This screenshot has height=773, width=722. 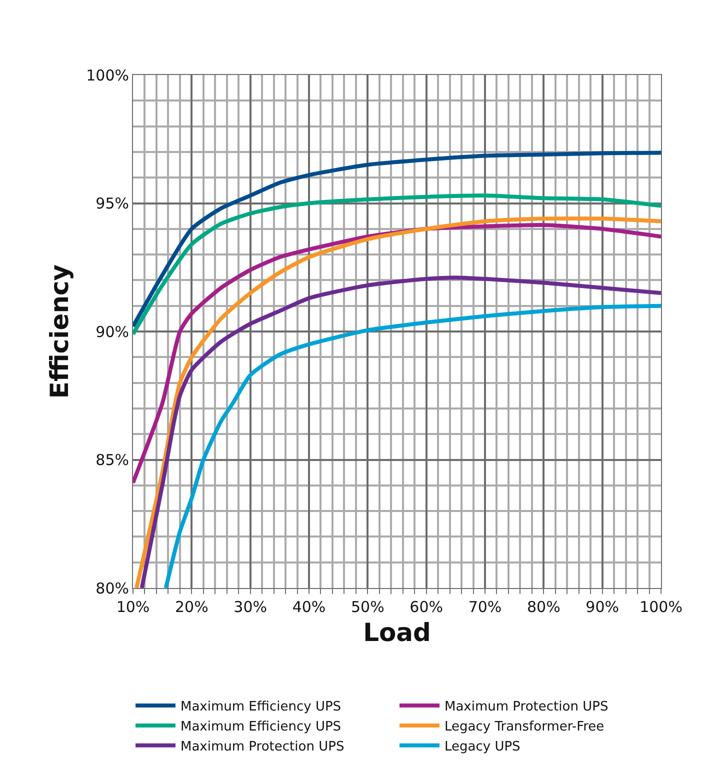 I want to click on x-tick-label: 50%, so click(x=367, y=607).